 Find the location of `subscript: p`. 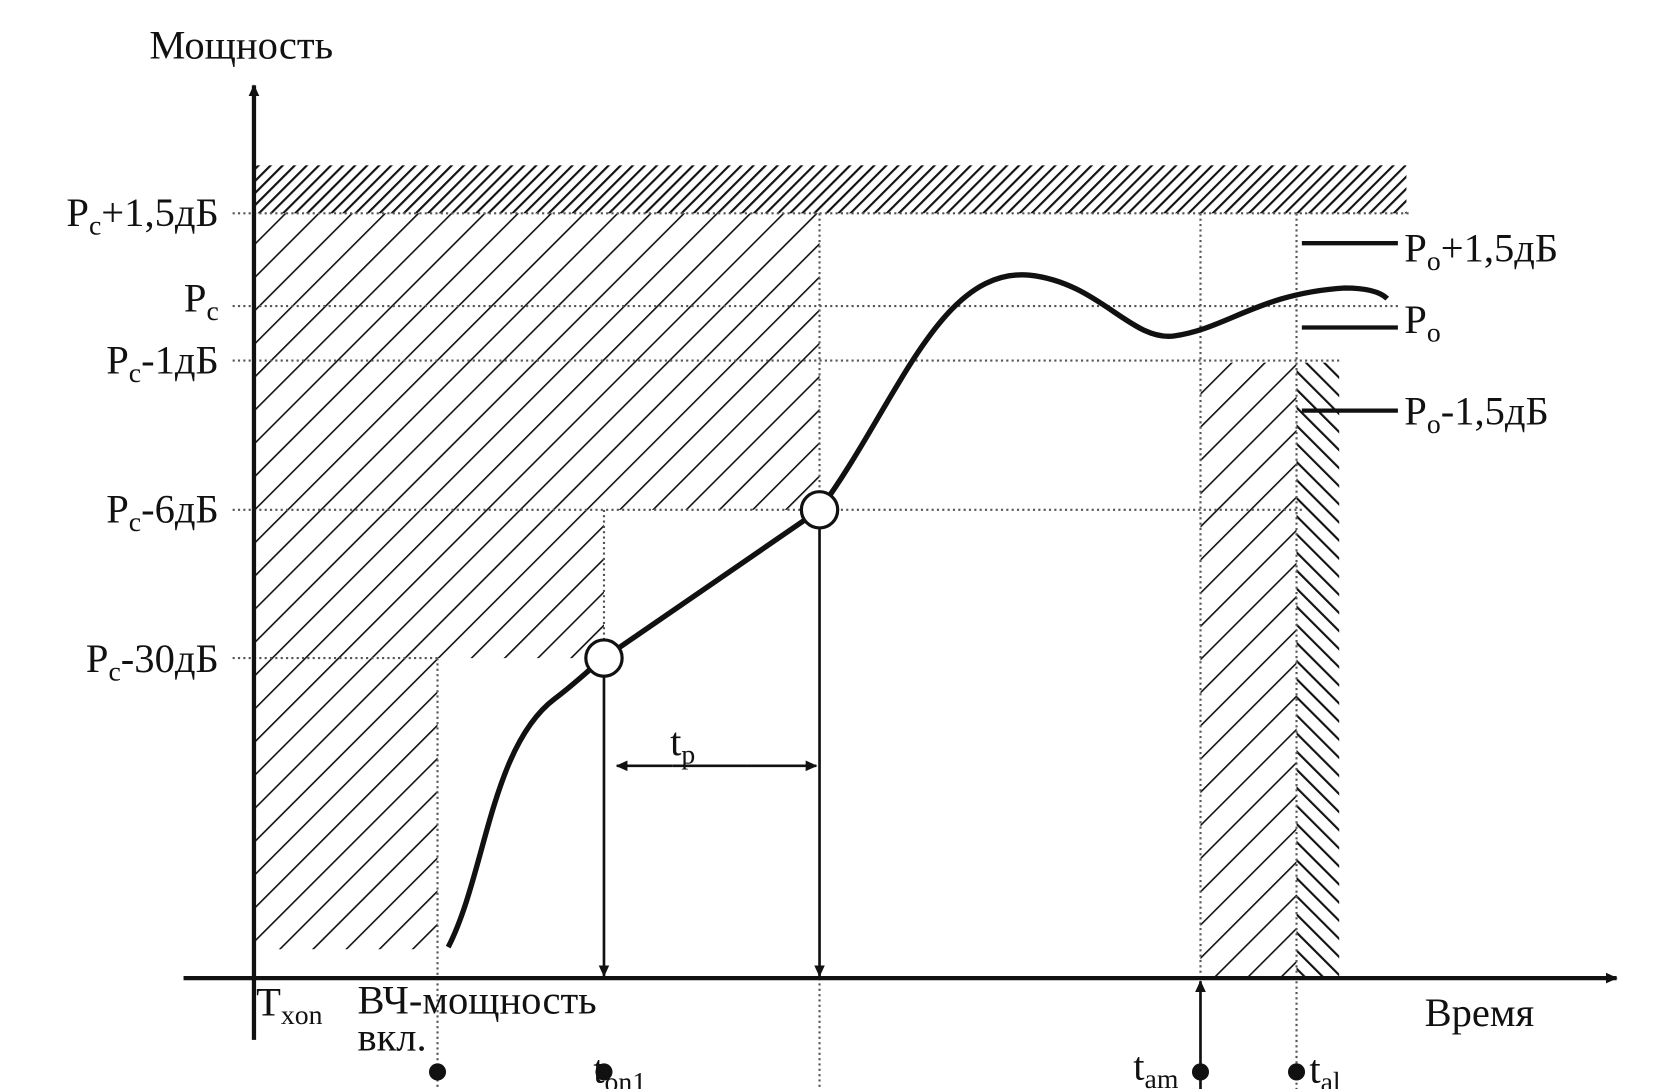

subscript: p is located at coordinates (688, 754).